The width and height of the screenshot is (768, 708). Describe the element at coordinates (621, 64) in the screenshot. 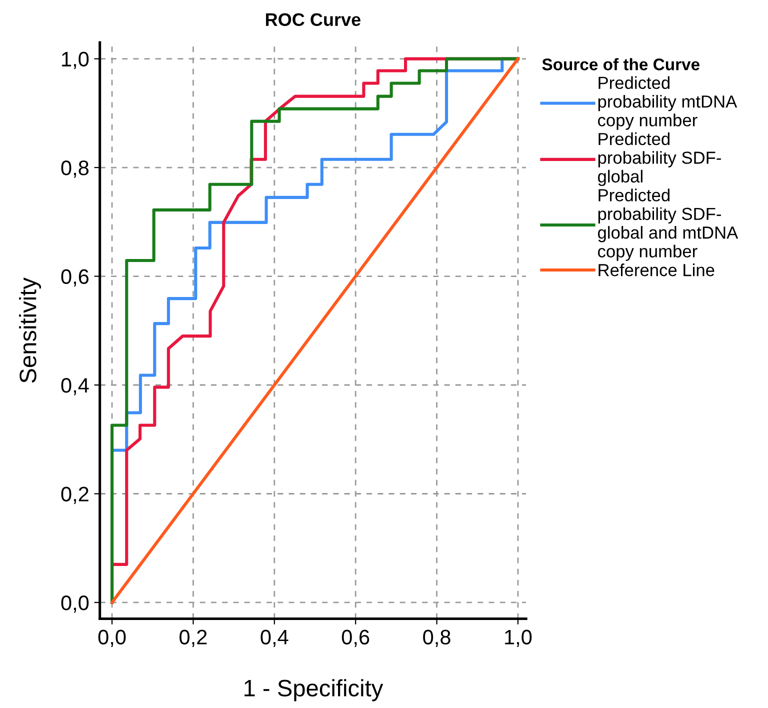

I see `legend-title: Source of the Curve` at that location.